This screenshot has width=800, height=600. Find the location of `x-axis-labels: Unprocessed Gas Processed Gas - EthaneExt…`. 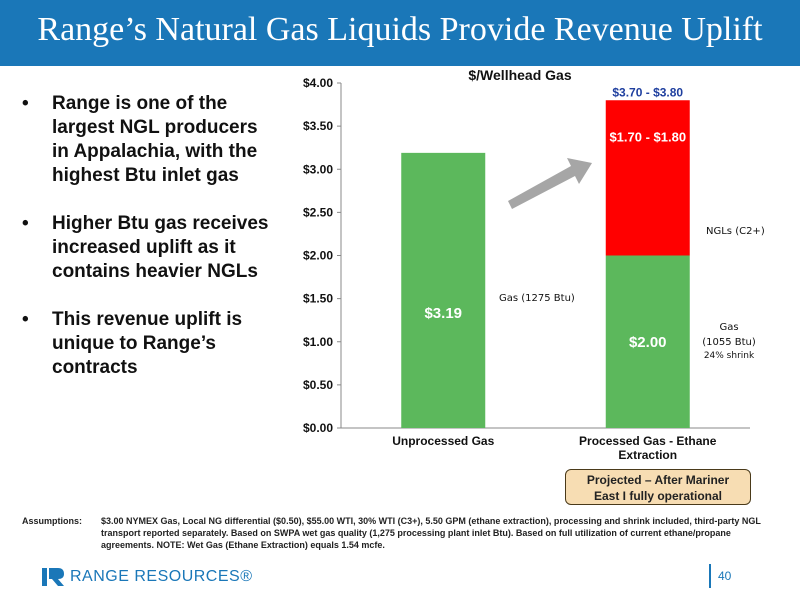

x-axis-labels: Unprocessed Gas Processed Gas - EthaneExt… is located at coordinates (554, 448).